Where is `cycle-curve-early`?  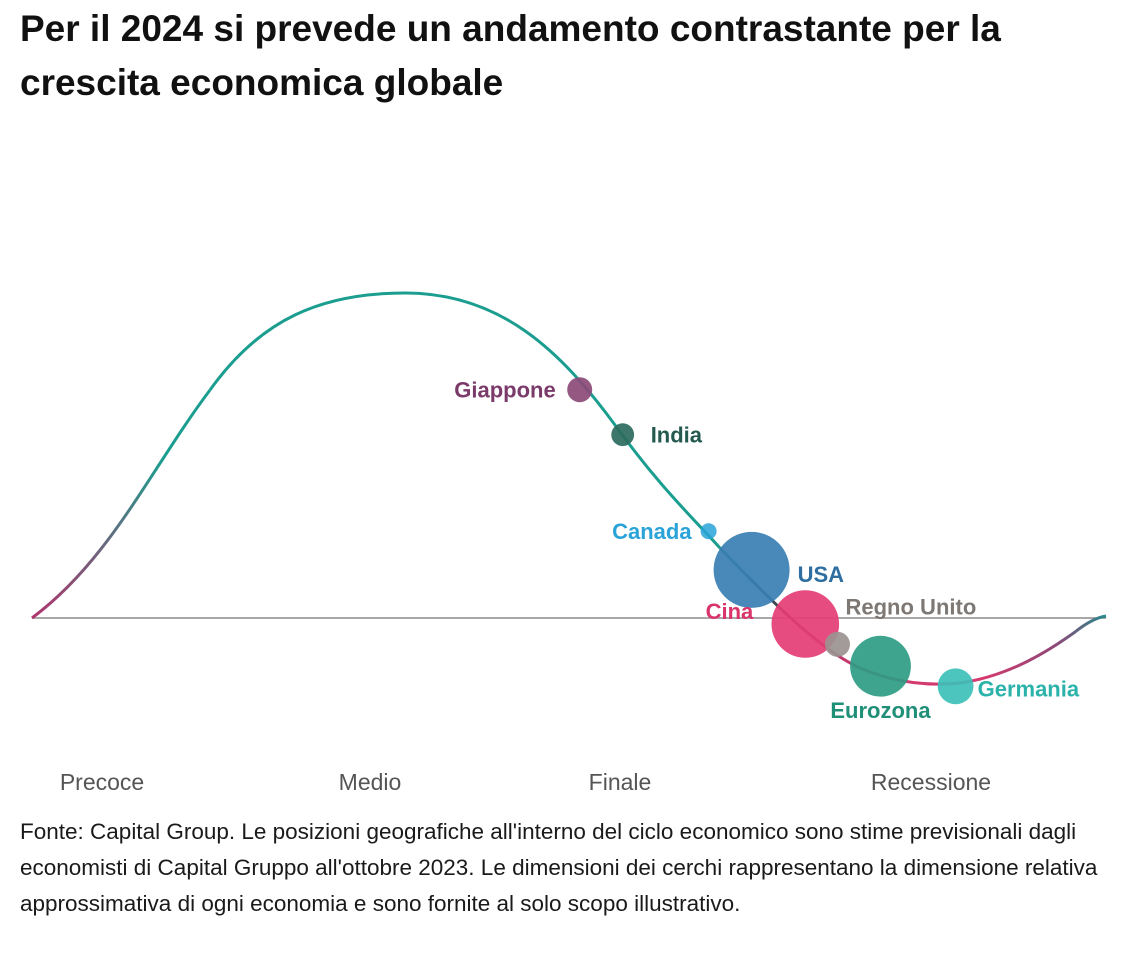 cycle-curve-early is located at coordinates (121, 504).